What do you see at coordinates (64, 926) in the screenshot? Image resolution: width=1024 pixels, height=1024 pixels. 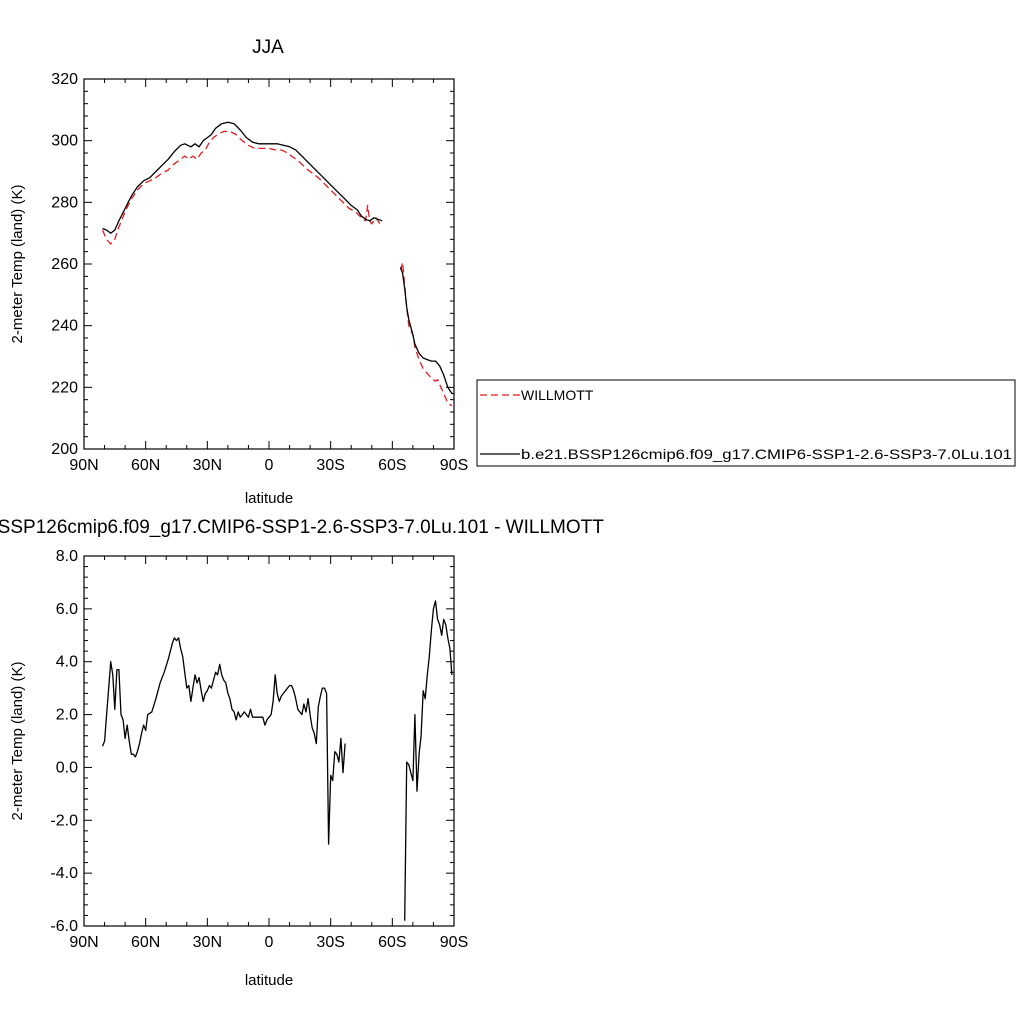 I see `y-tick-label: -6.0` at bounding box center [64, 926].